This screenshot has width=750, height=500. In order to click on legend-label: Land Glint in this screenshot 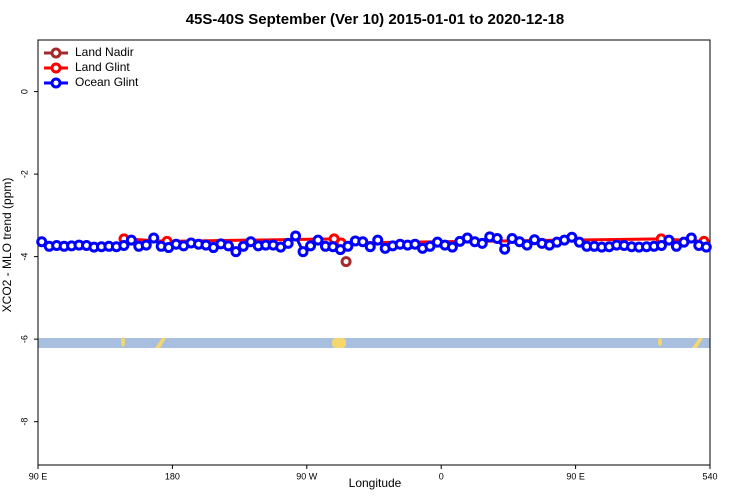, I will do `click(102, 67)`.